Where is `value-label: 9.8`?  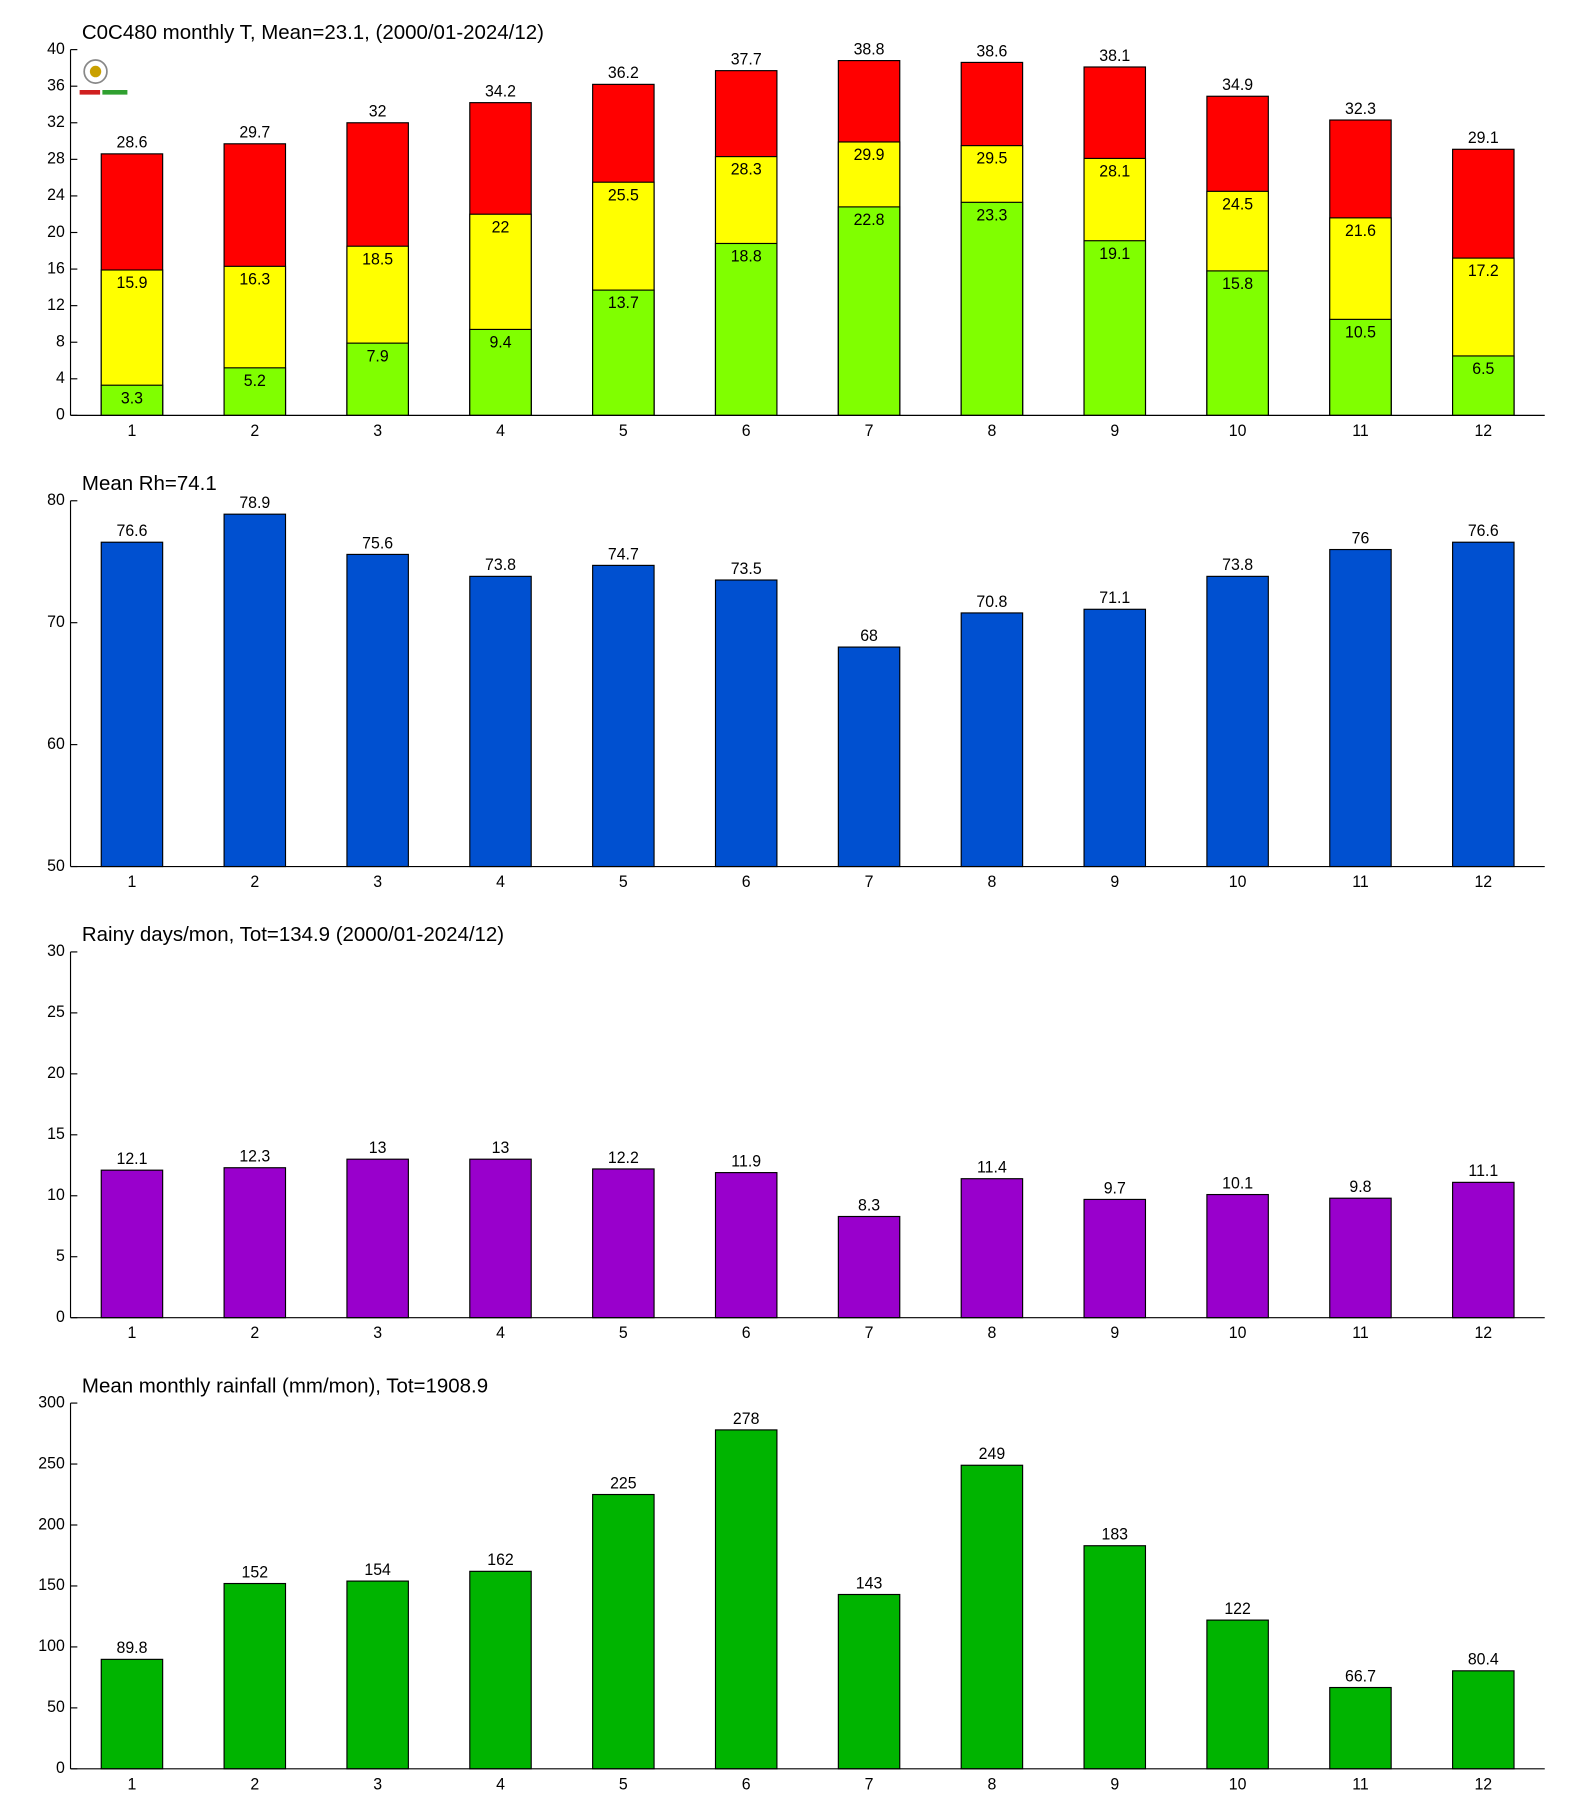
value-label: 9.8 is located at coordinates (1360, 1187).